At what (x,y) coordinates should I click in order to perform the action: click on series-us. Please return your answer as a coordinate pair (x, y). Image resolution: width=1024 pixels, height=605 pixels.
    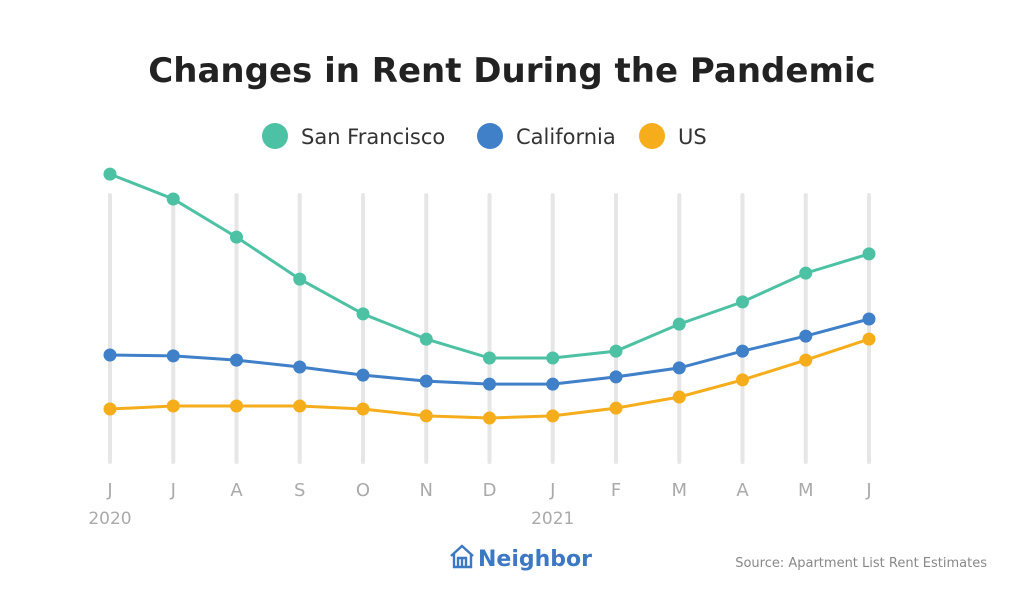
    Looking at the image, I should click on (489, 378).